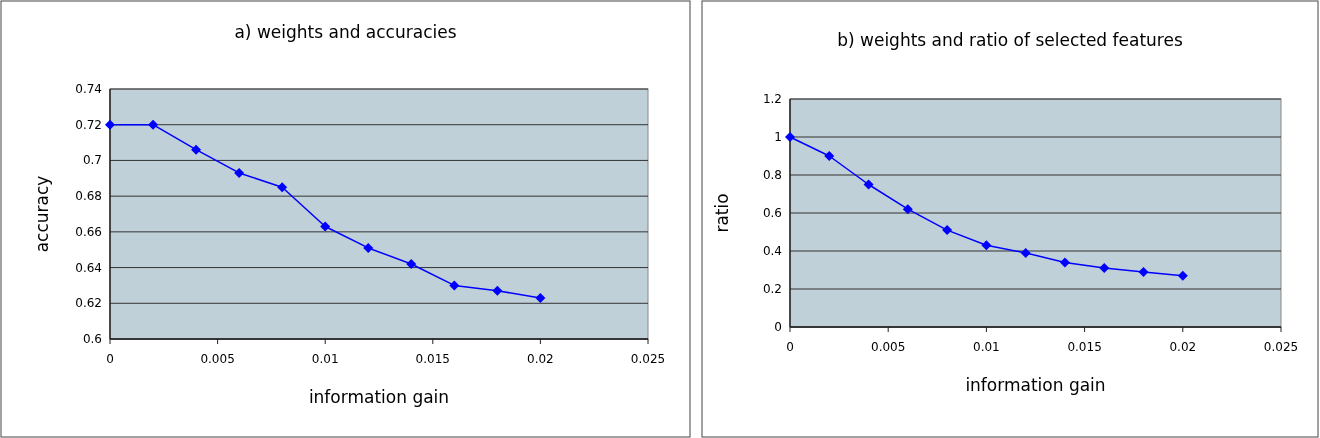 The image size is (1320, 438). What do you see at coordinates (88, 267) in the screenshot?
I see `y-tick-label: 0.64` at bounding box center [88, 267].